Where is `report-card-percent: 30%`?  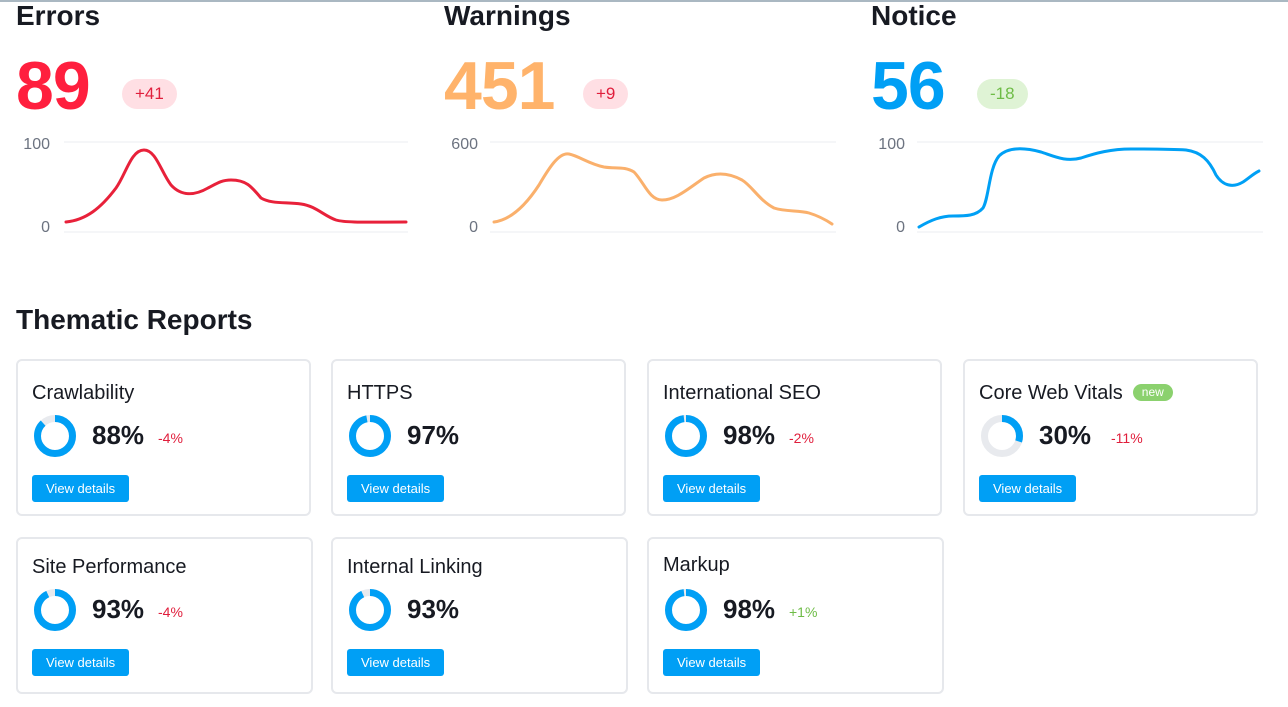 report-card-percent: 30% is located at coordinates (1065, 435).